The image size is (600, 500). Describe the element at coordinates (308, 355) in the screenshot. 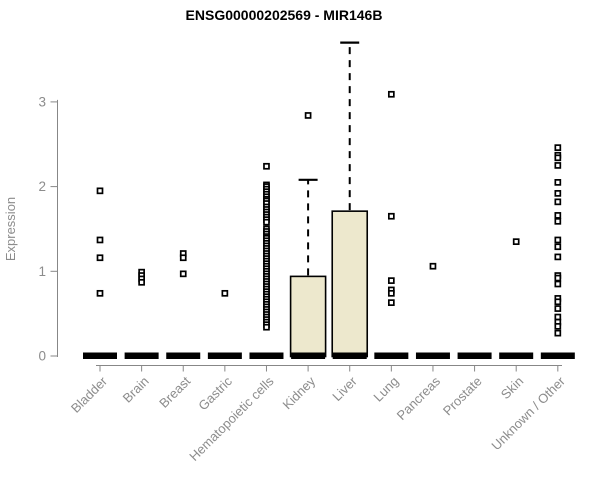

I see `median-bar-kidney` at that location.